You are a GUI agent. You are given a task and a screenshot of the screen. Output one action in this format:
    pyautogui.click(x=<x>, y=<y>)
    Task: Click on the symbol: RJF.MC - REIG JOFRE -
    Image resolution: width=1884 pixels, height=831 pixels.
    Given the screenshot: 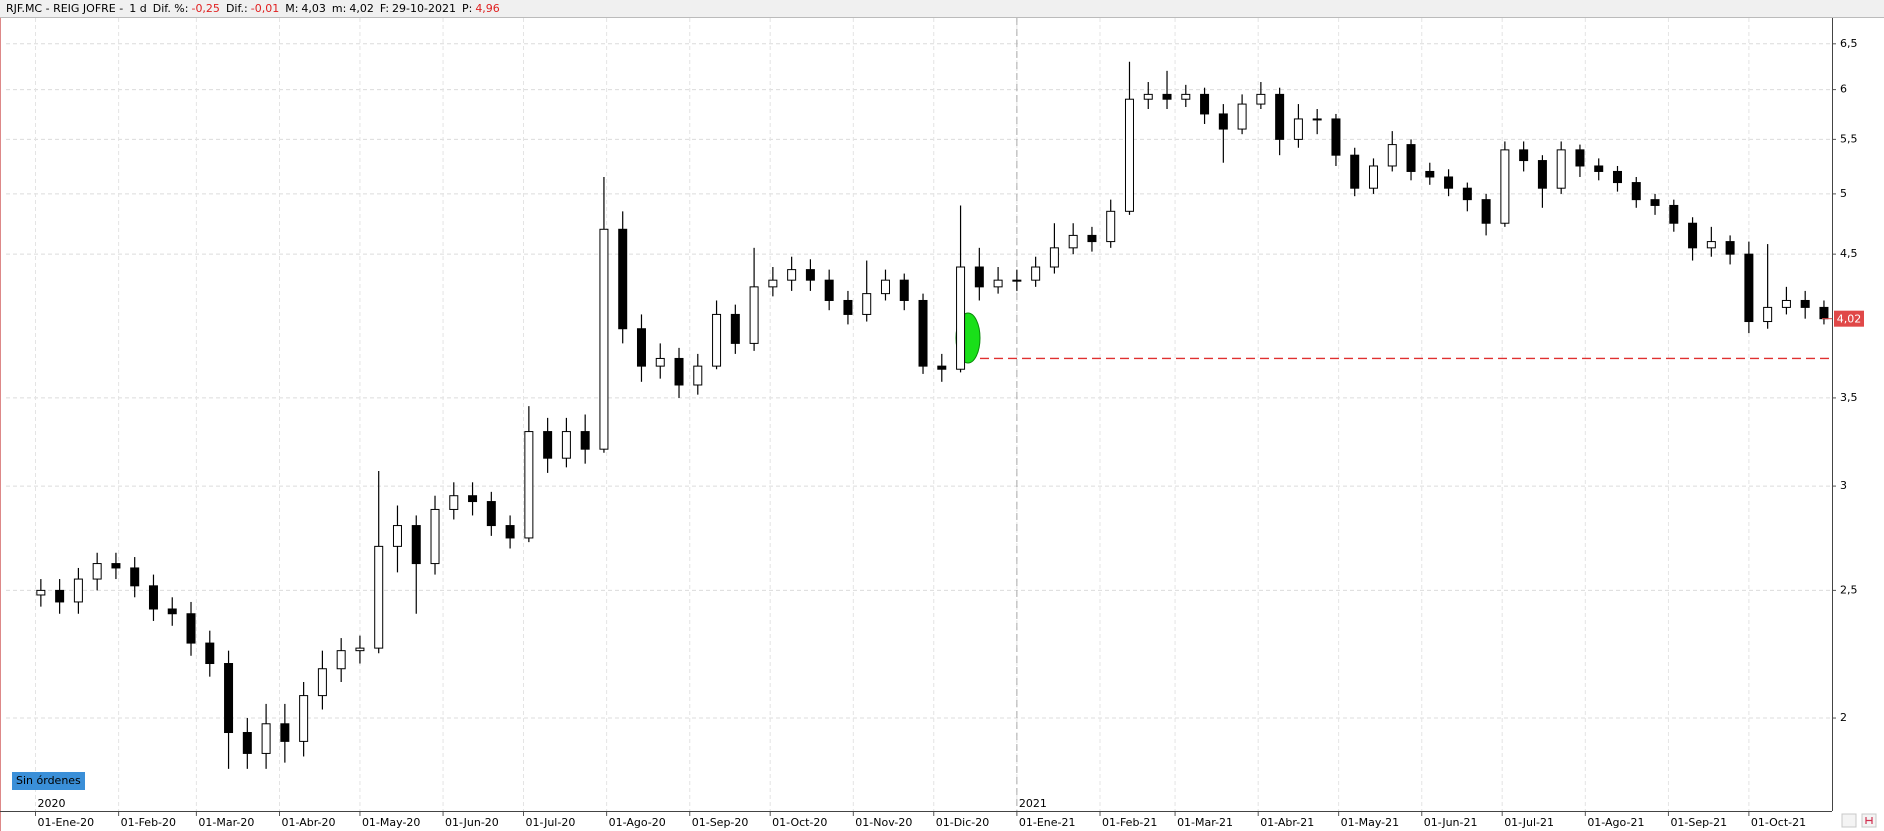 What is the action you would take?
    pyautogui.click(x=65, y=8)
    